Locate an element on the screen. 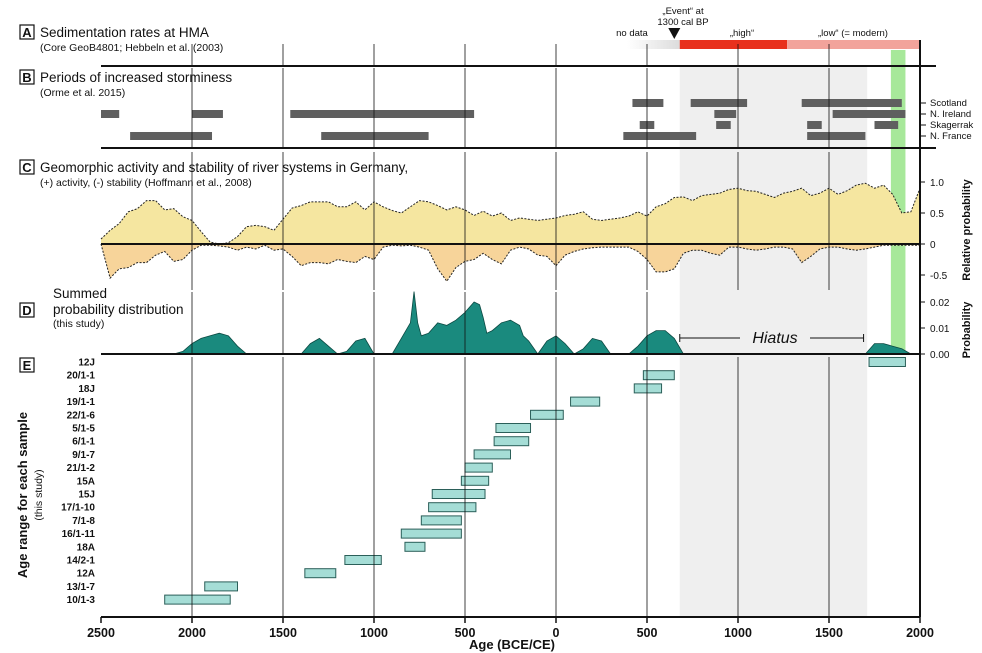 This screenshot has height=653, width=982. panel-e-ylabel: Age range for each sample is located at coordinates (22, 495).